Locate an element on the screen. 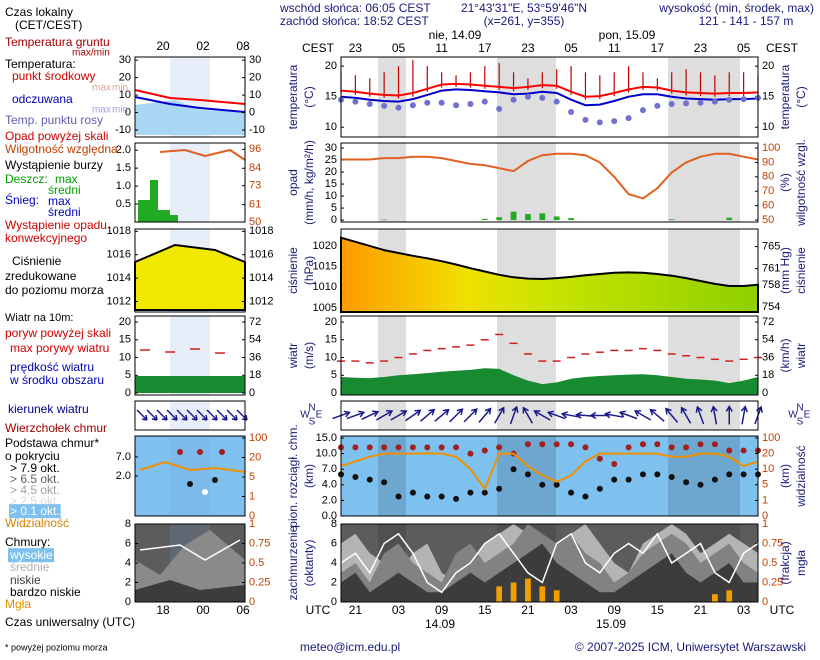  time-zone: UTC is located at coordinates (782, 610).